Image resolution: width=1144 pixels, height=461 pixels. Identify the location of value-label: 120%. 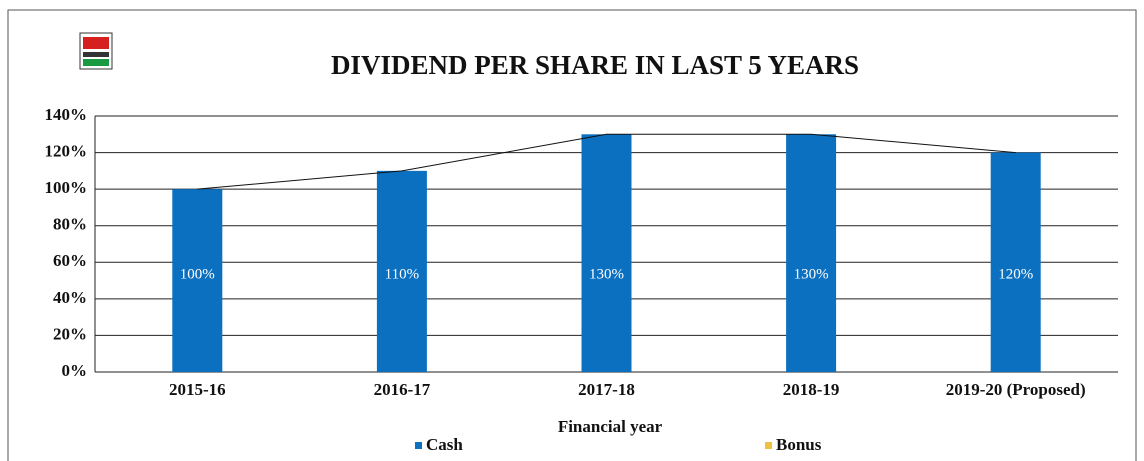
(1015, 274).